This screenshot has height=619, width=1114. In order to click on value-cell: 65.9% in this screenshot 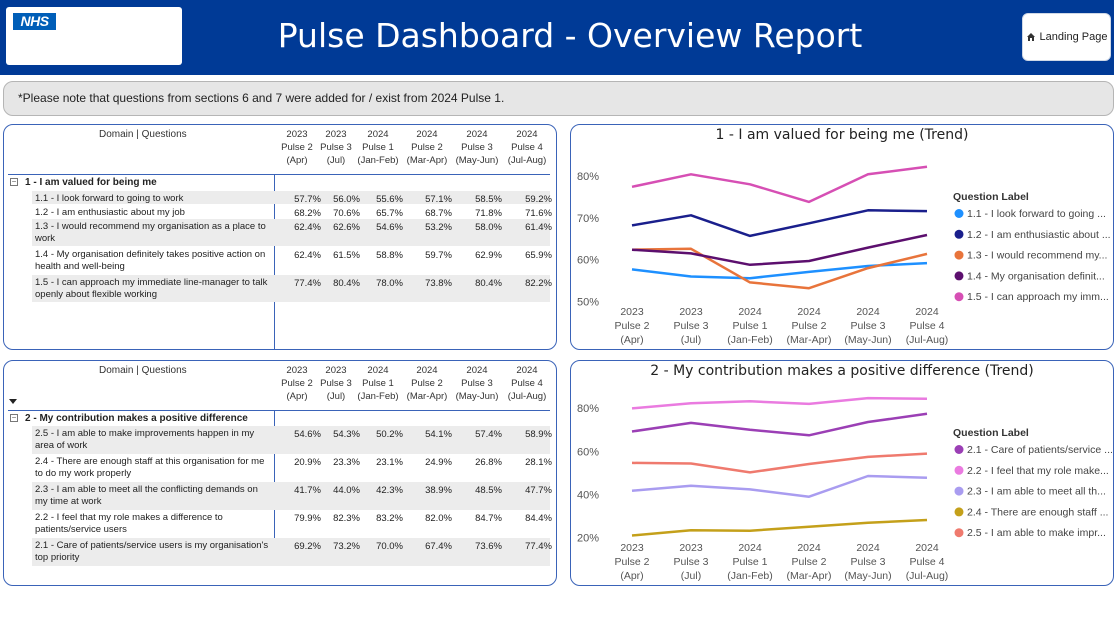, I will do `click(538, 255)`.